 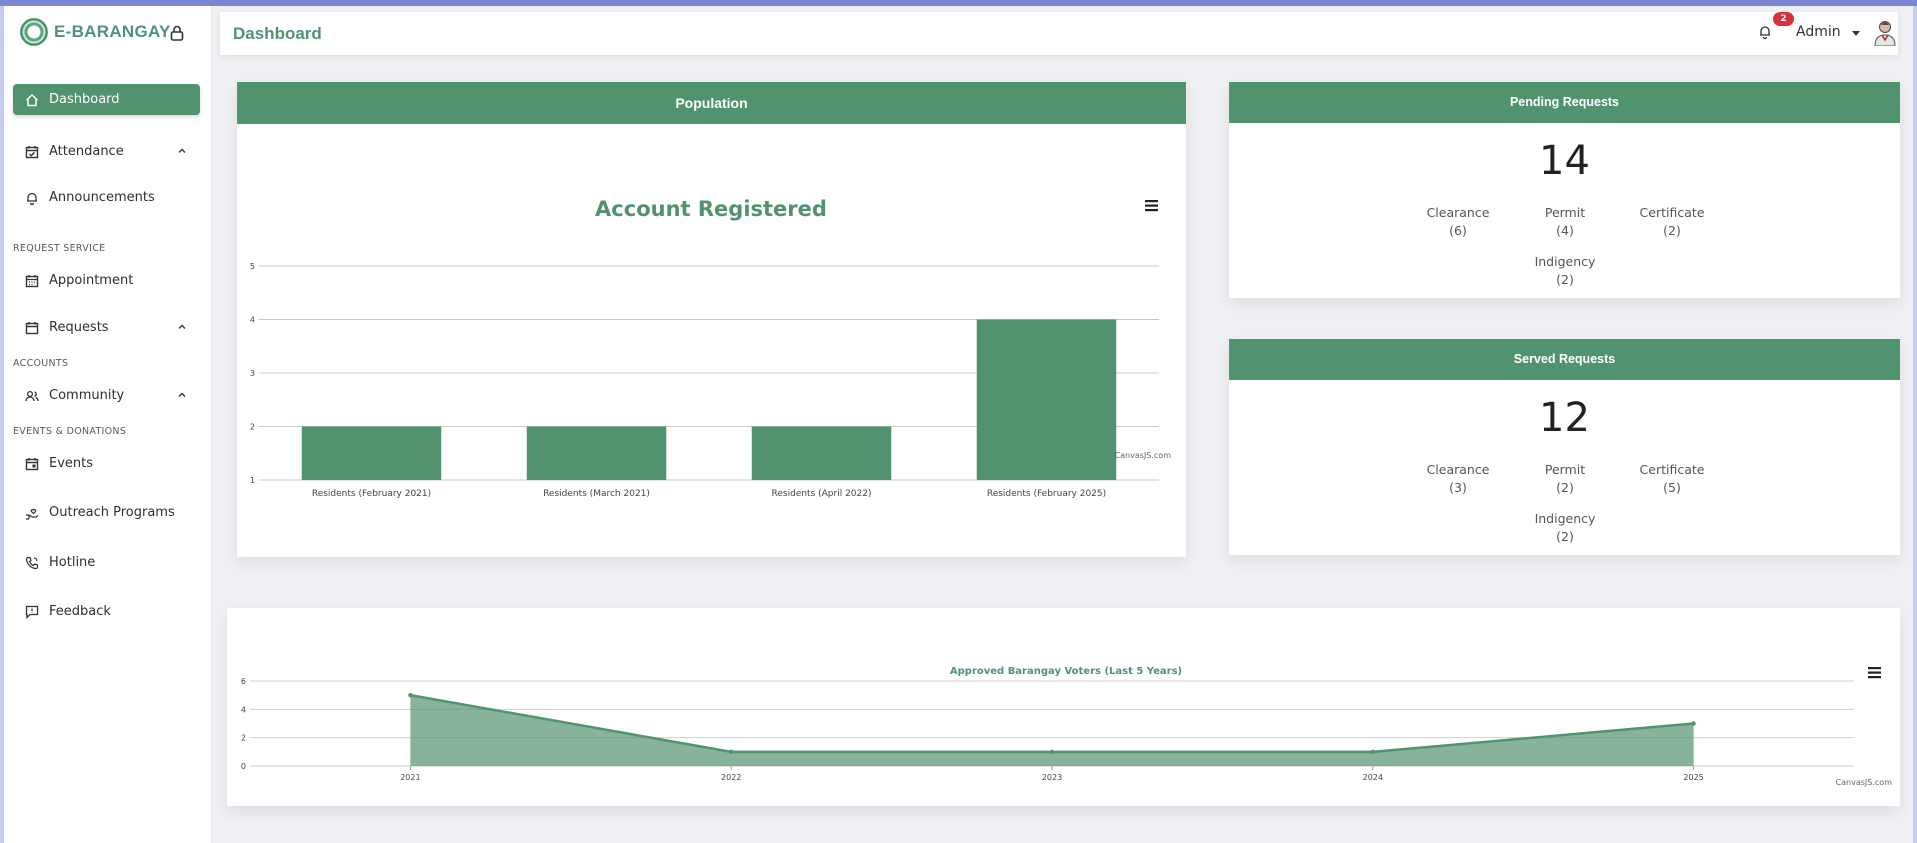 What do you see at coordinates (1564, 418) in the screenshot?
I see `served-total: 12` at bounding box center [1564, 418].